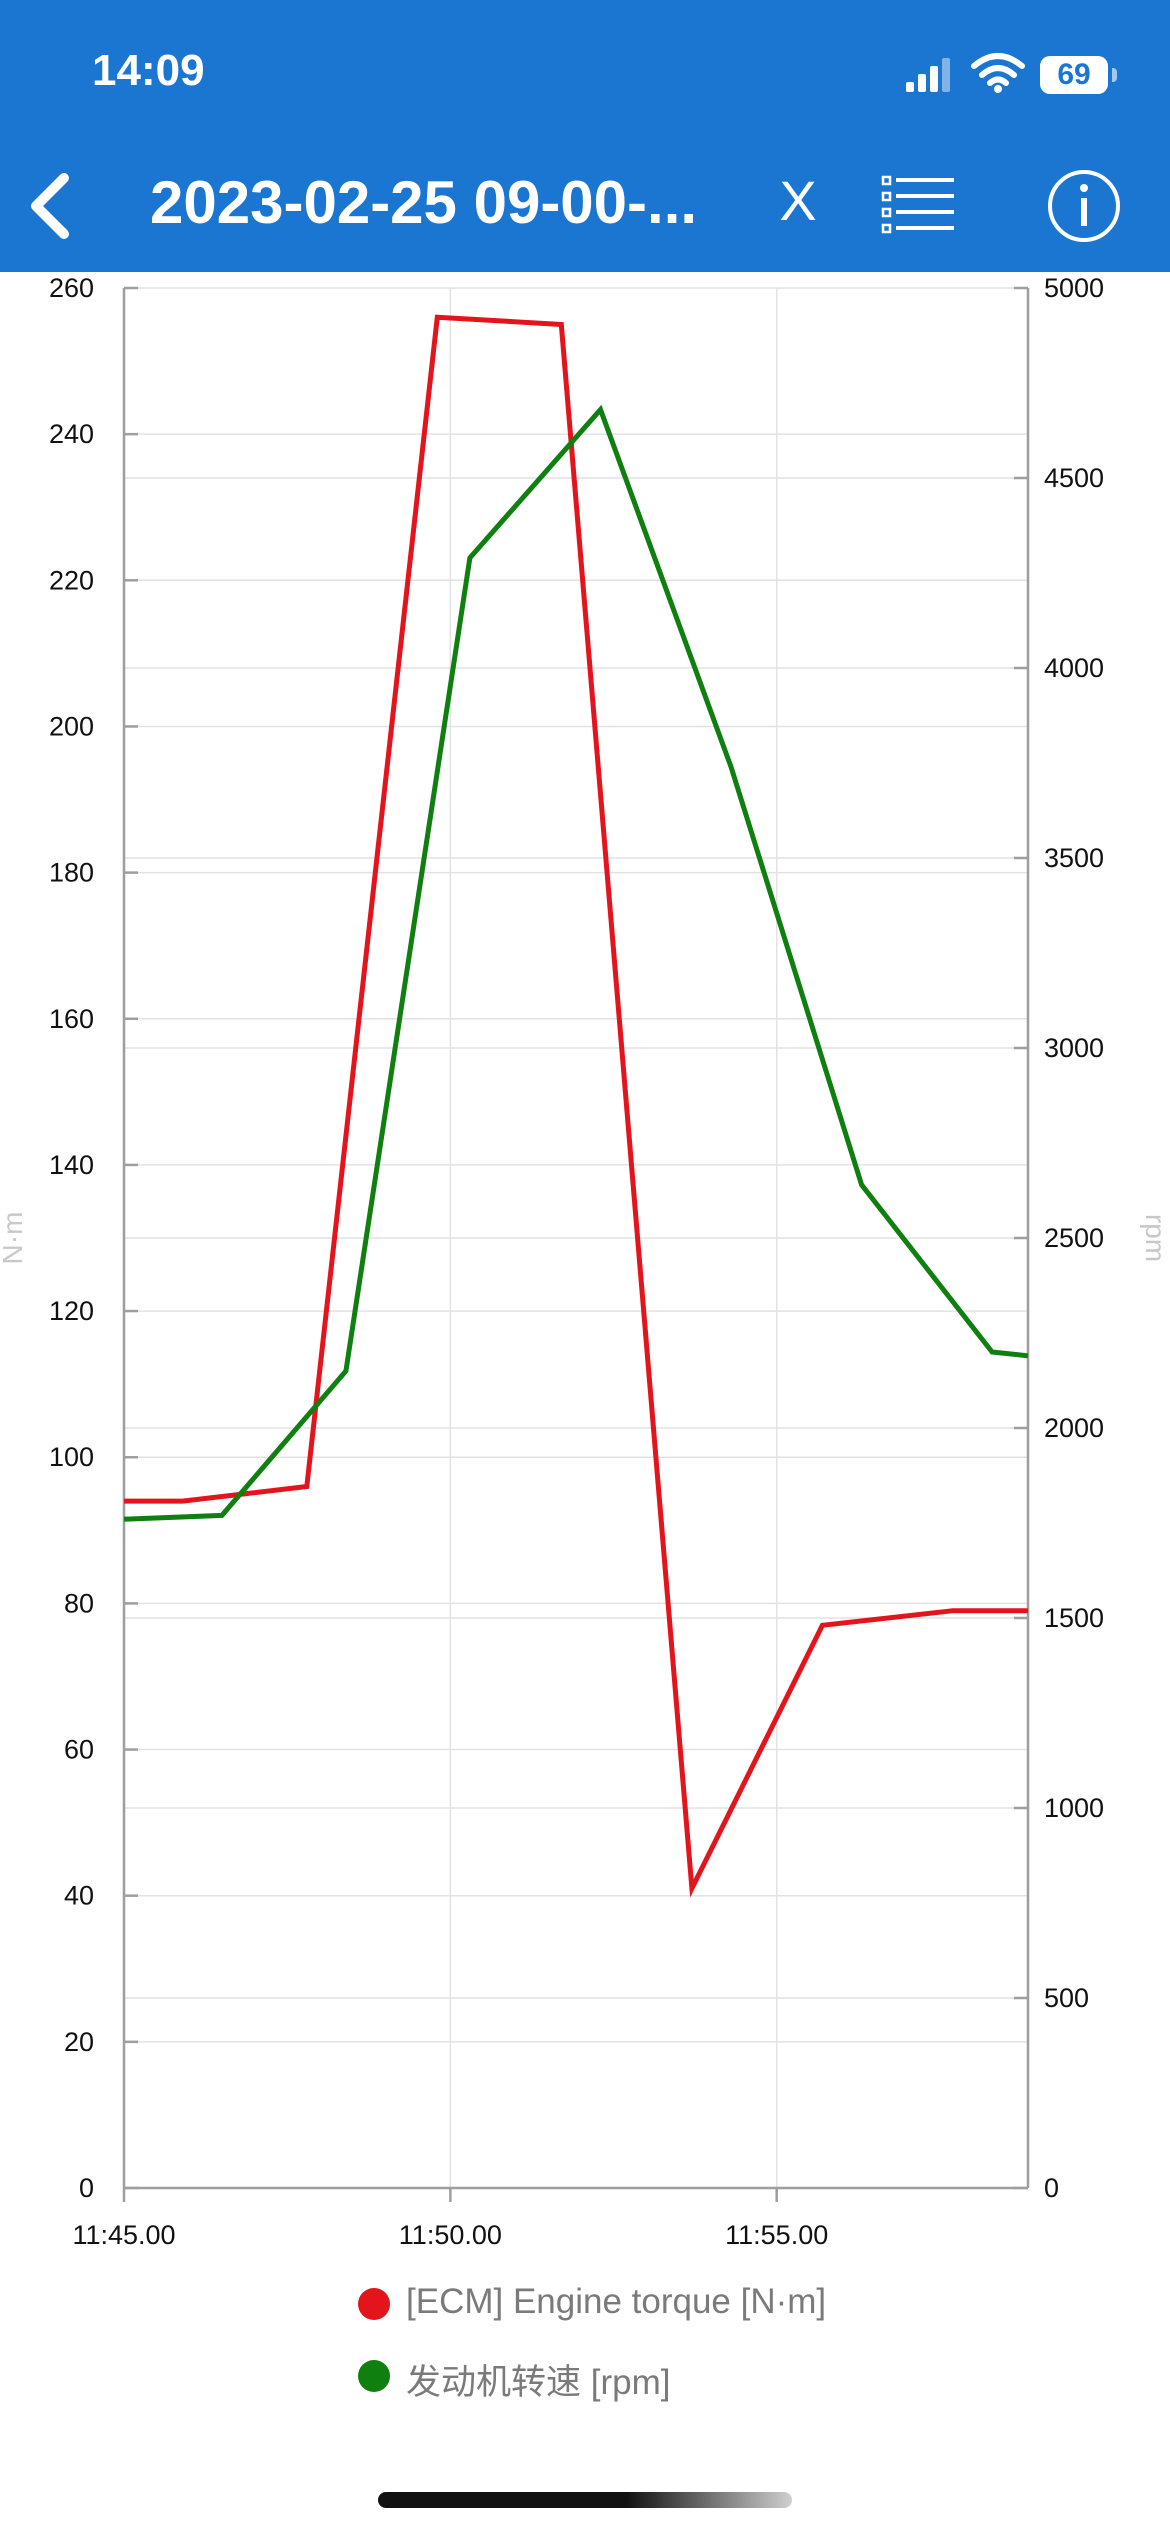  What do you see at coordinates (1074, 668) in the screenshot?
I see `right-tick-label: 4000` at bounding box center [1074, 668].